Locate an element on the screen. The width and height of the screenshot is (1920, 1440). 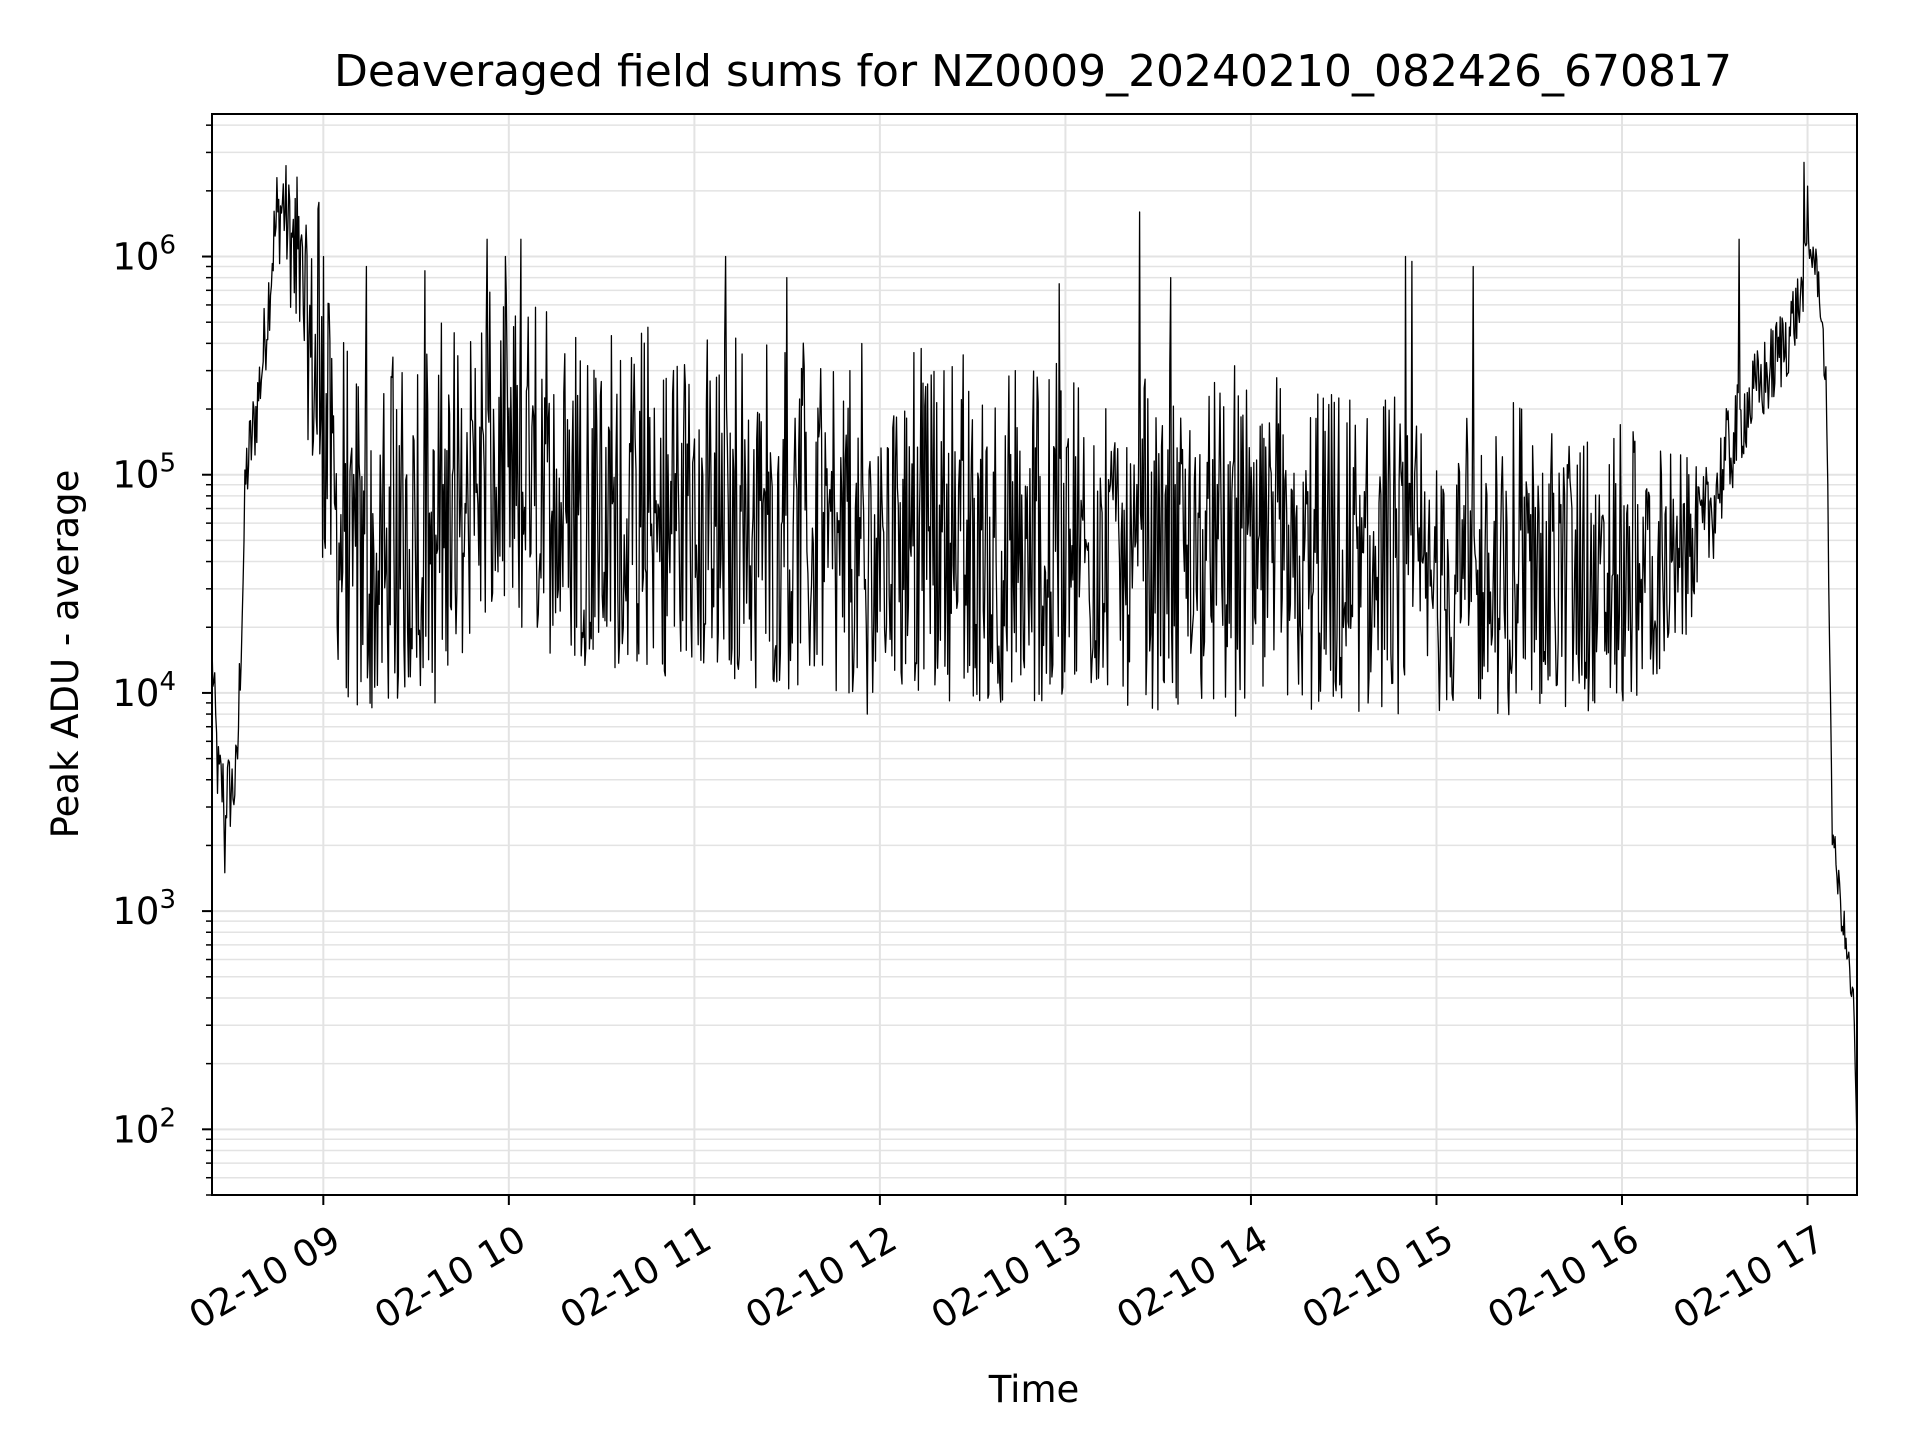
x-axis-label: Time is located at coordinates (1034, 1389).